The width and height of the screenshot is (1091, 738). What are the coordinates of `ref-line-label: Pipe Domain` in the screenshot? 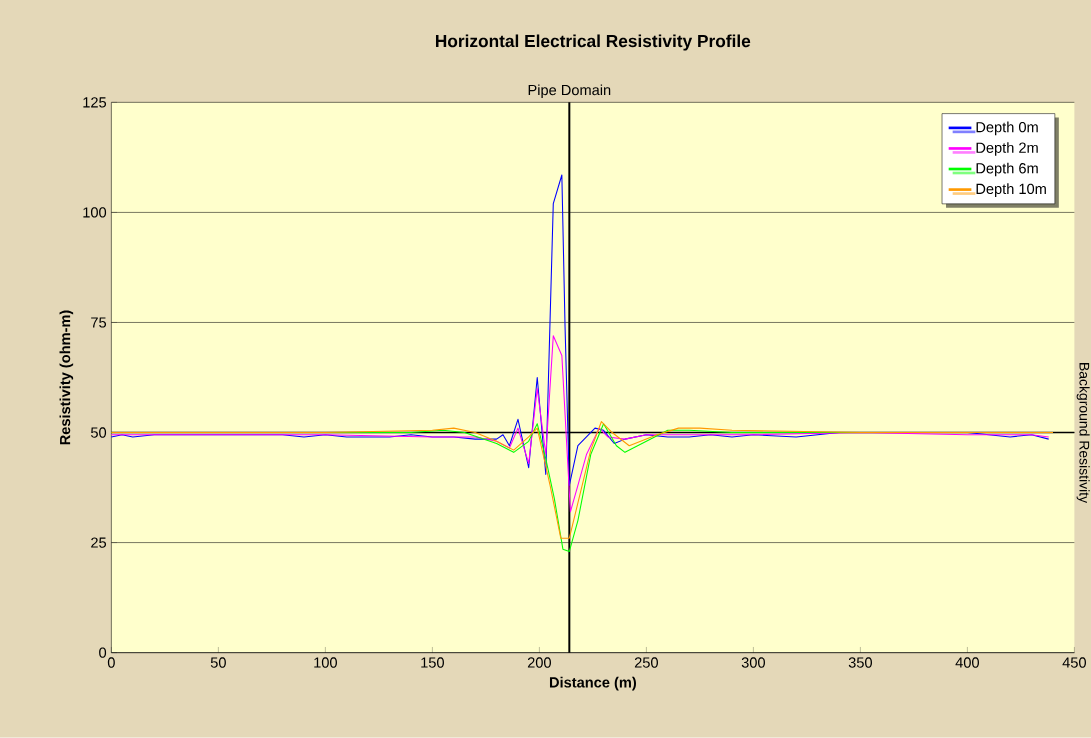 It's located at (569, 91).